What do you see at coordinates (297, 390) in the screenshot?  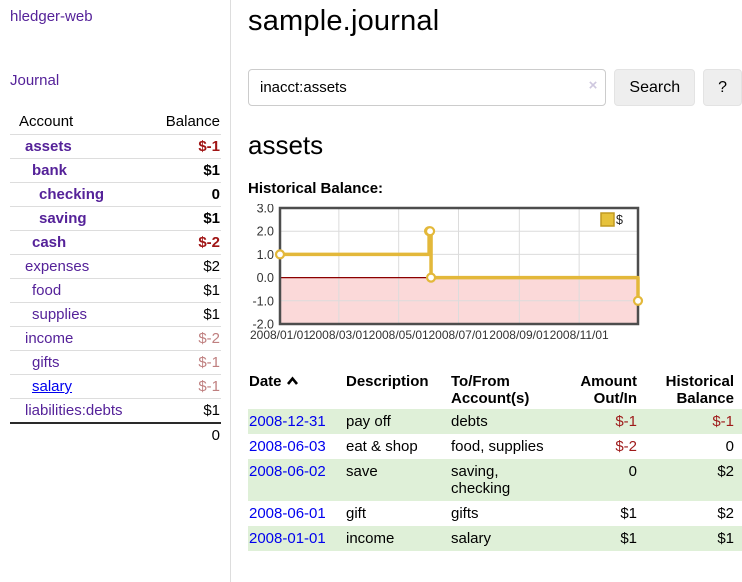 I see `column-header-date: Date` at bounding box center [297, 390].